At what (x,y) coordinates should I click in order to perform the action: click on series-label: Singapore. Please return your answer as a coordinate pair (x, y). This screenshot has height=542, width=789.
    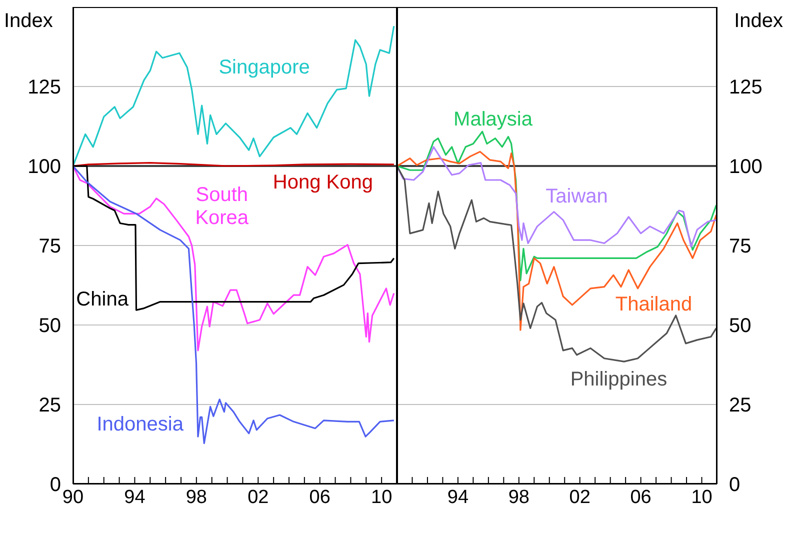
    Looking at the image, I should click on (264, 68).